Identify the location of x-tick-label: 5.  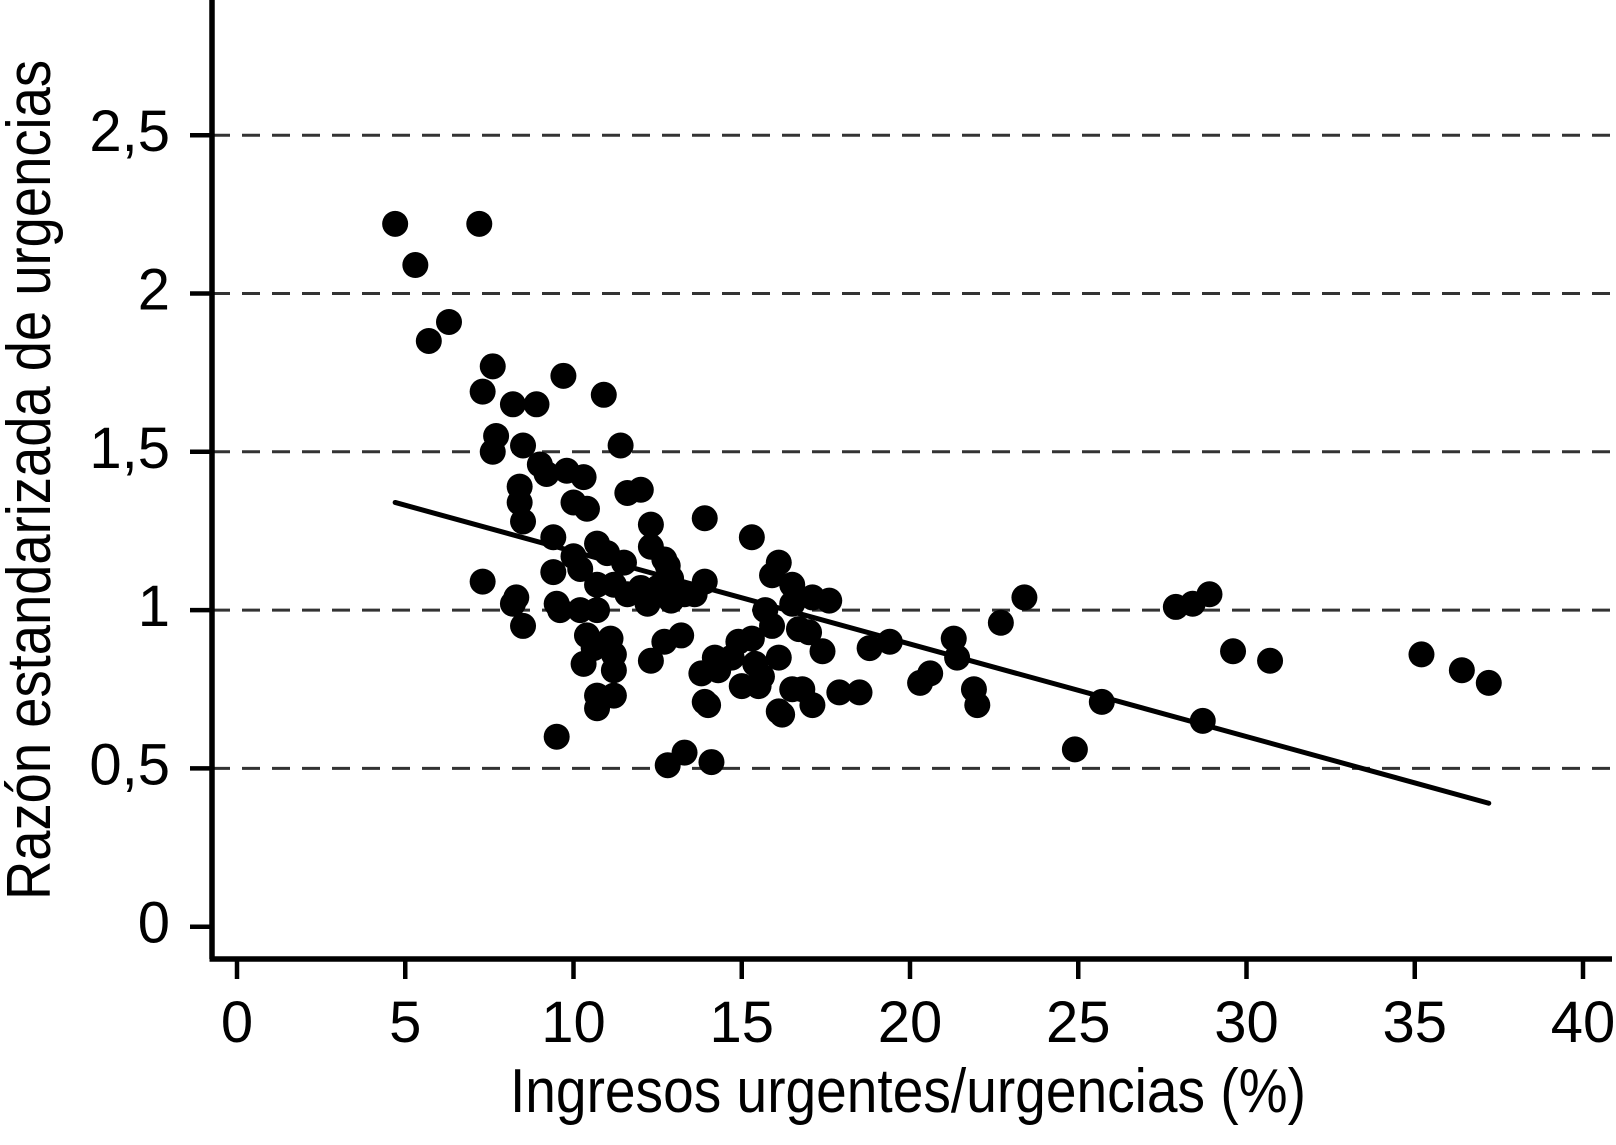
(405, 1022).